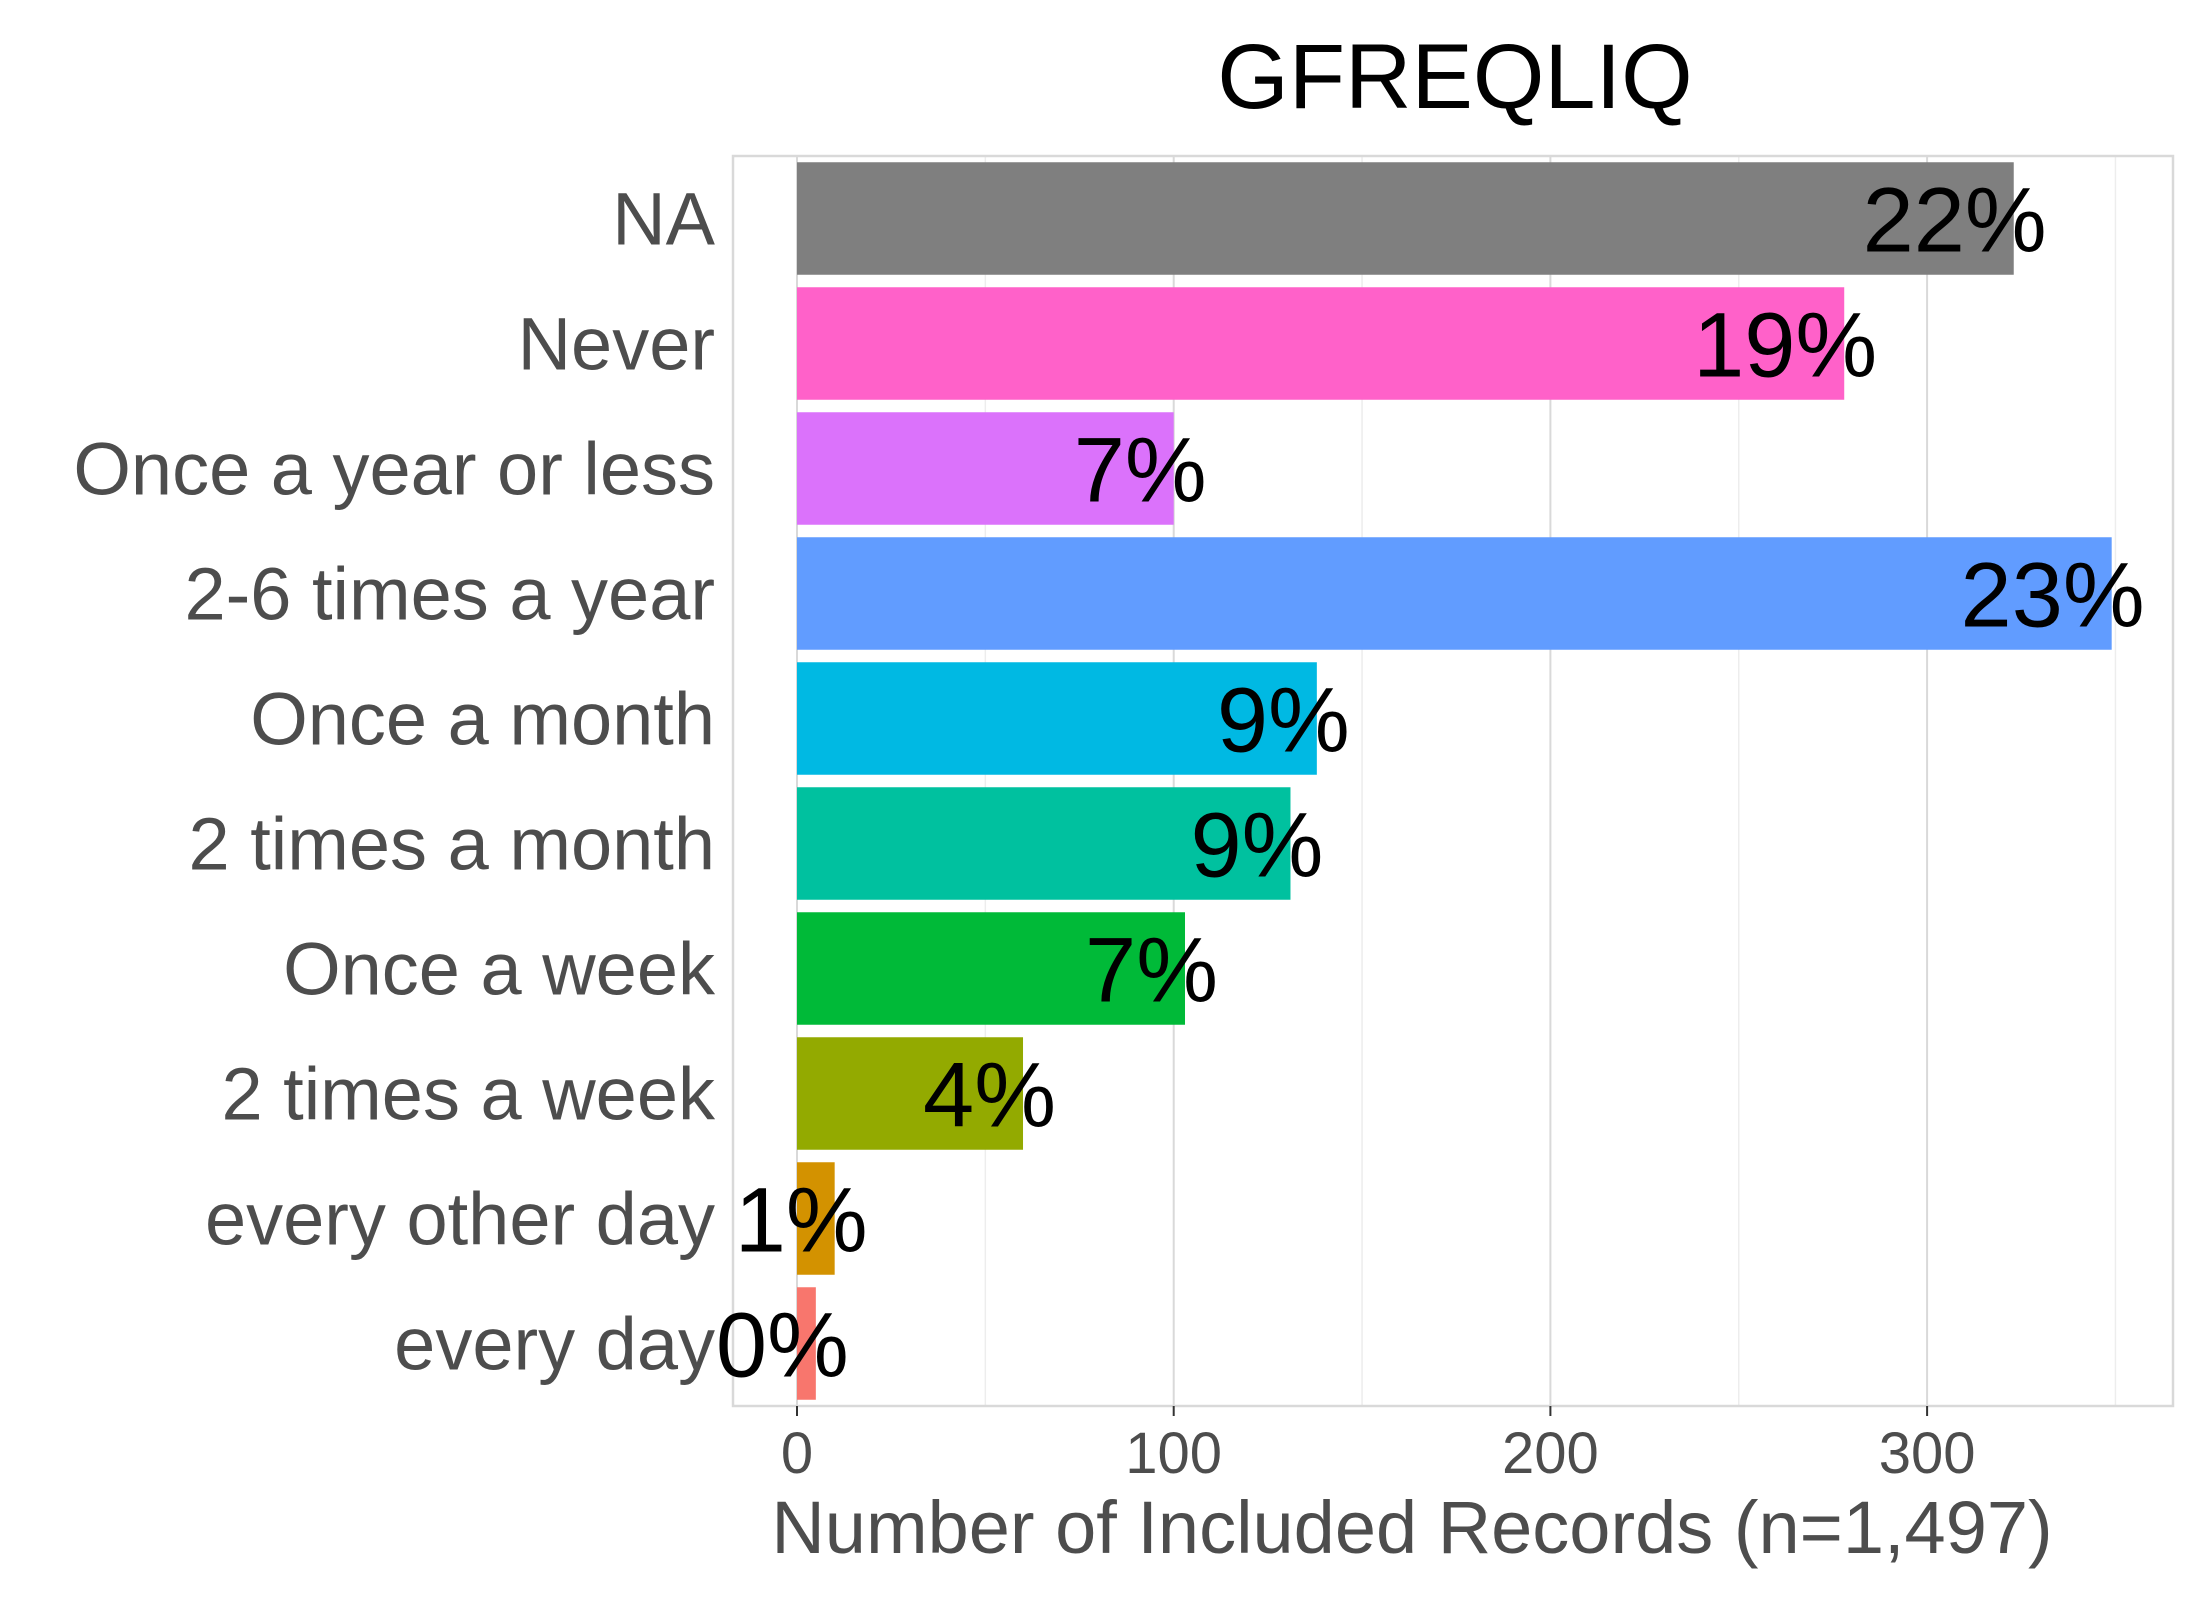  Describe the element at coordinates (1454, 77) in the screenshot. I see `chart-title: GFREQLIQ` at that location.